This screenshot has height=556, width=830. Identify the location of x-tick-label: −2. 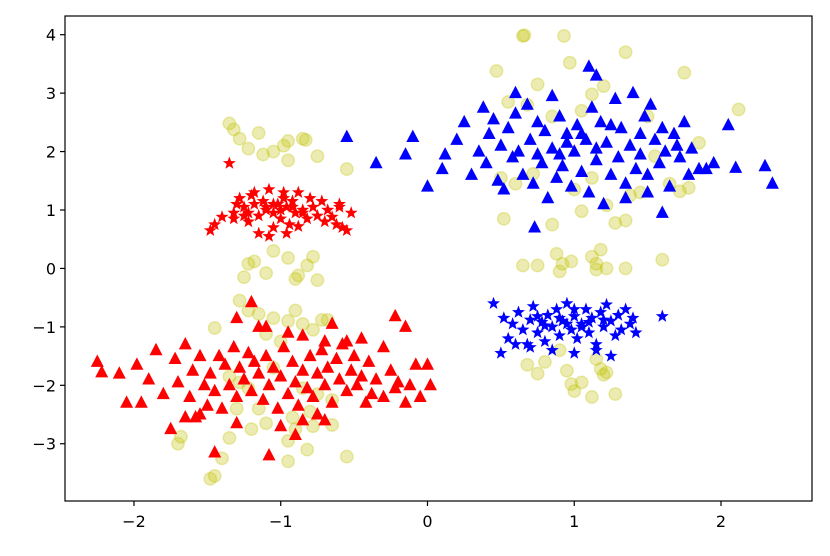
(134, 521).